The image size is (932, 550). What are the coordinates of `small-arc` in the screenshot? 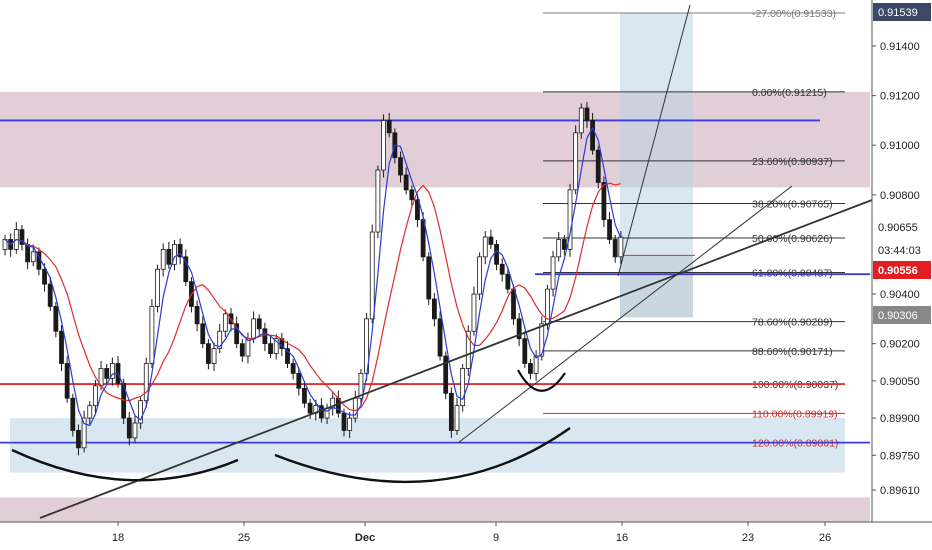 It's located at (541, 380).